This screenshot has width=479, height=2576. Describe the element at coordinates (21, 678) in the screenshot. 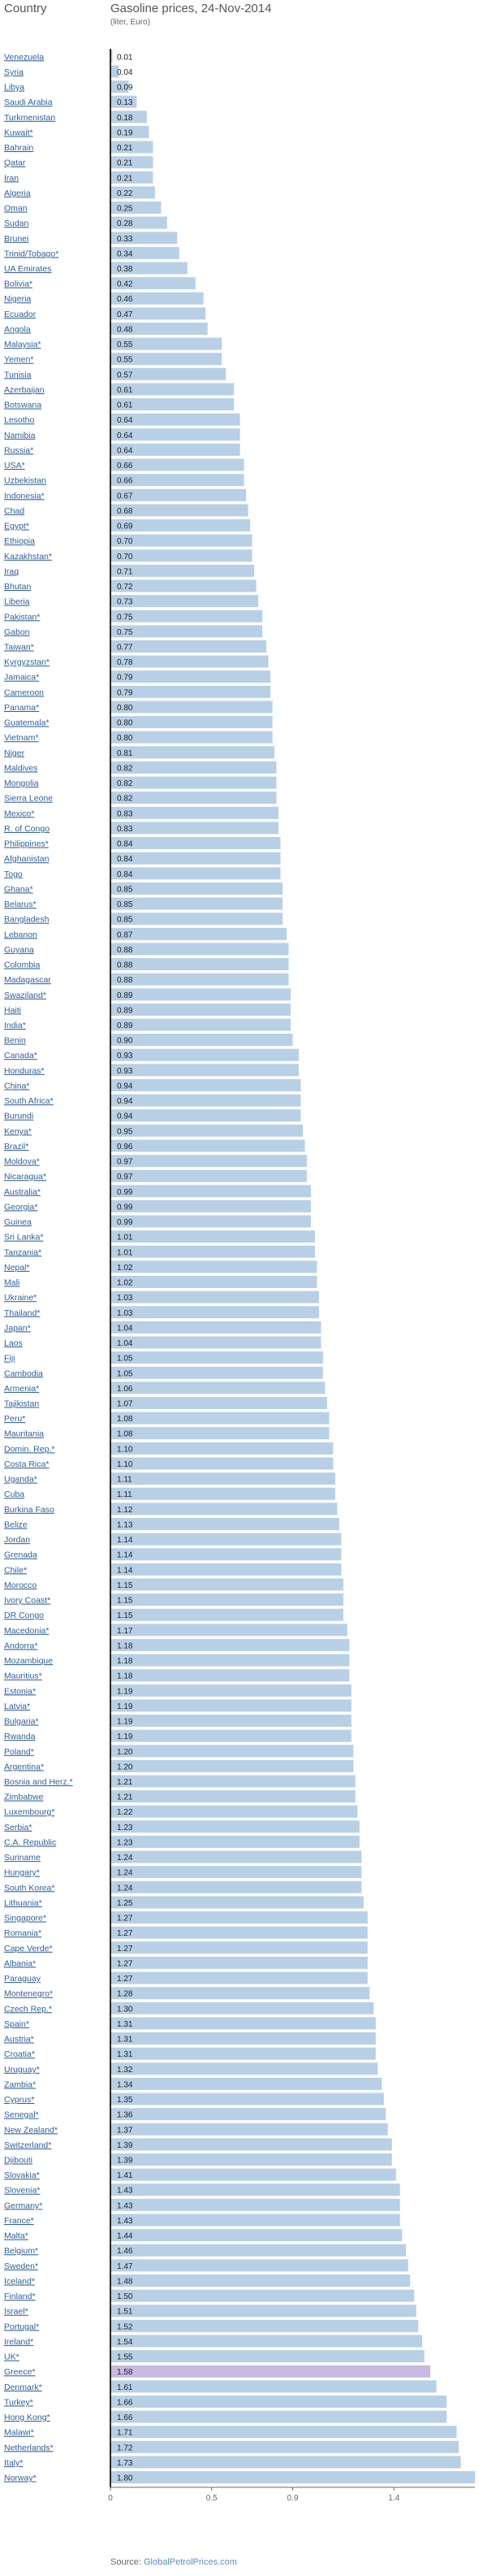

I see `country-label: Jamaica*` at that location.